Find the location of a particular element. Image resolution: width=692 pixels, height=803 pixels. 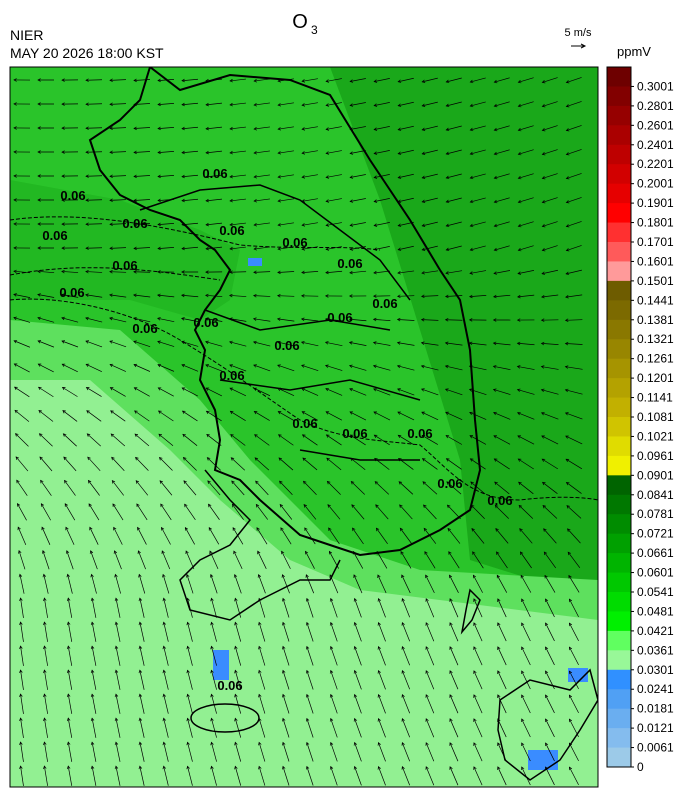

colorbar-label: 0.0301 is located at coordinates (655, 670).